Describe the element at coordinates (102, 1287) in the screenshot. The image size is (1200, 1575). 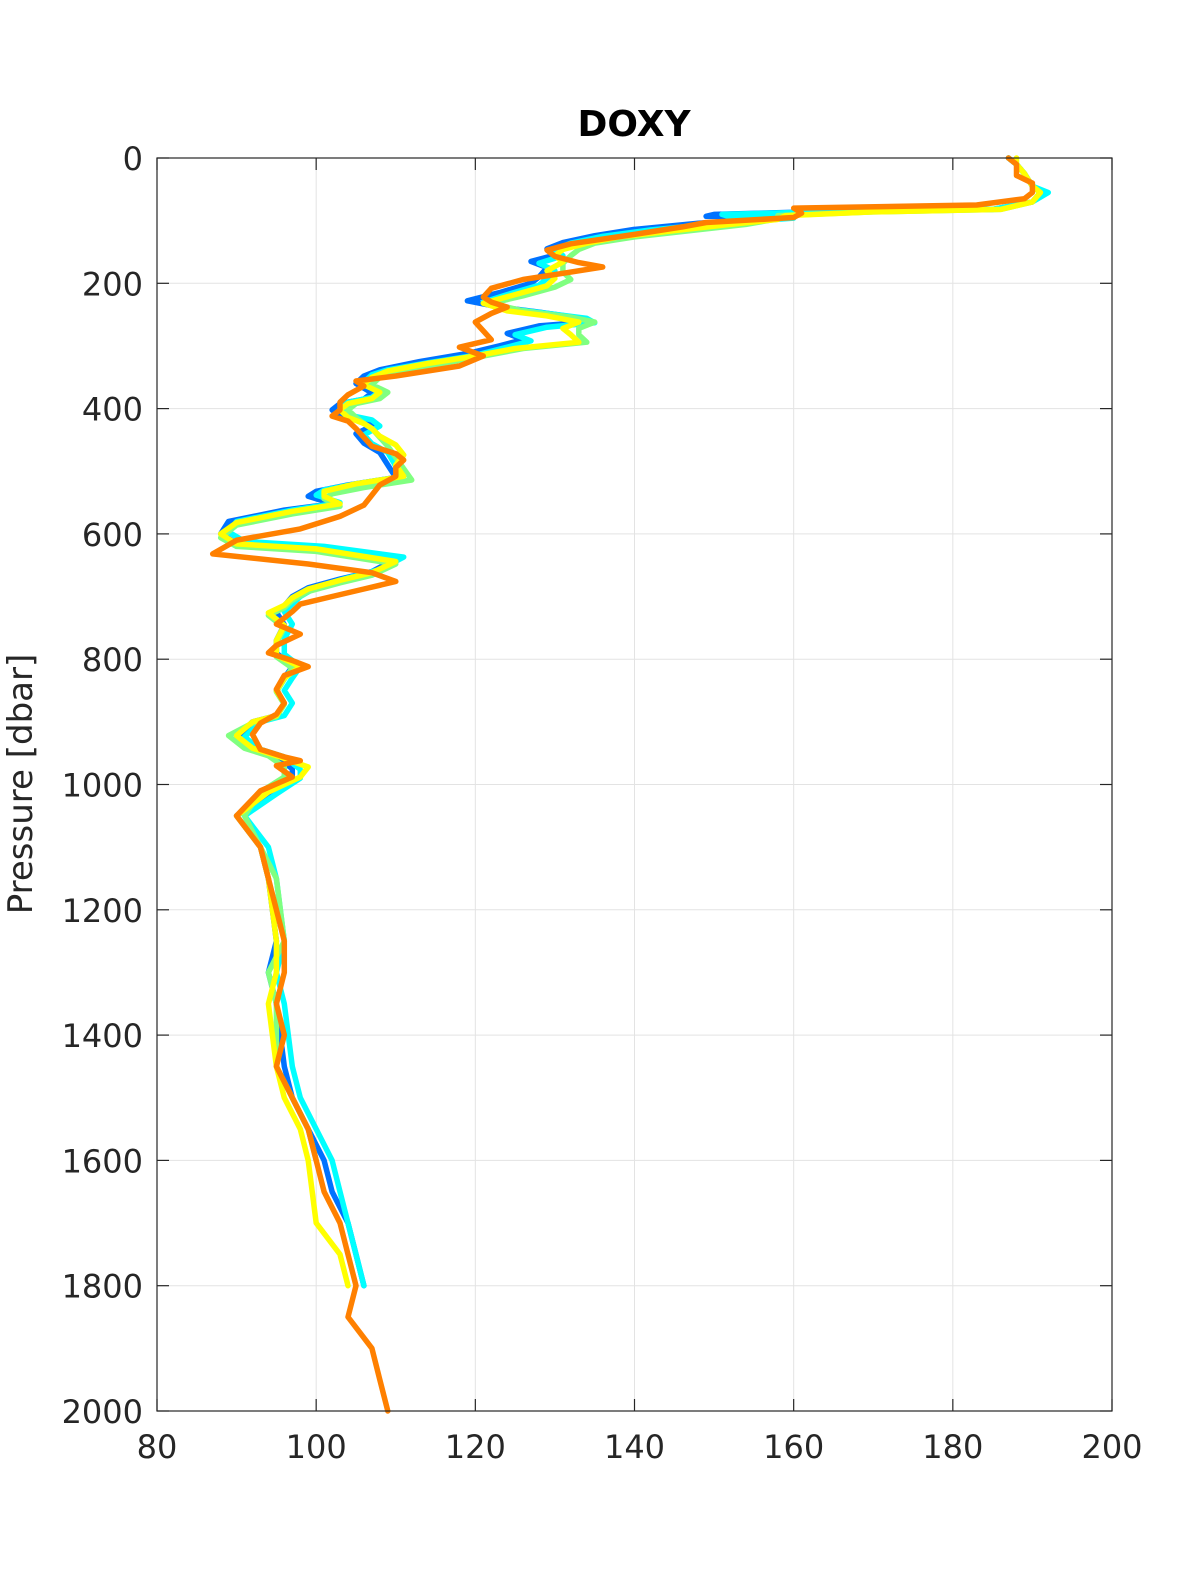
I see `y-tick-label: 1800` at that location.